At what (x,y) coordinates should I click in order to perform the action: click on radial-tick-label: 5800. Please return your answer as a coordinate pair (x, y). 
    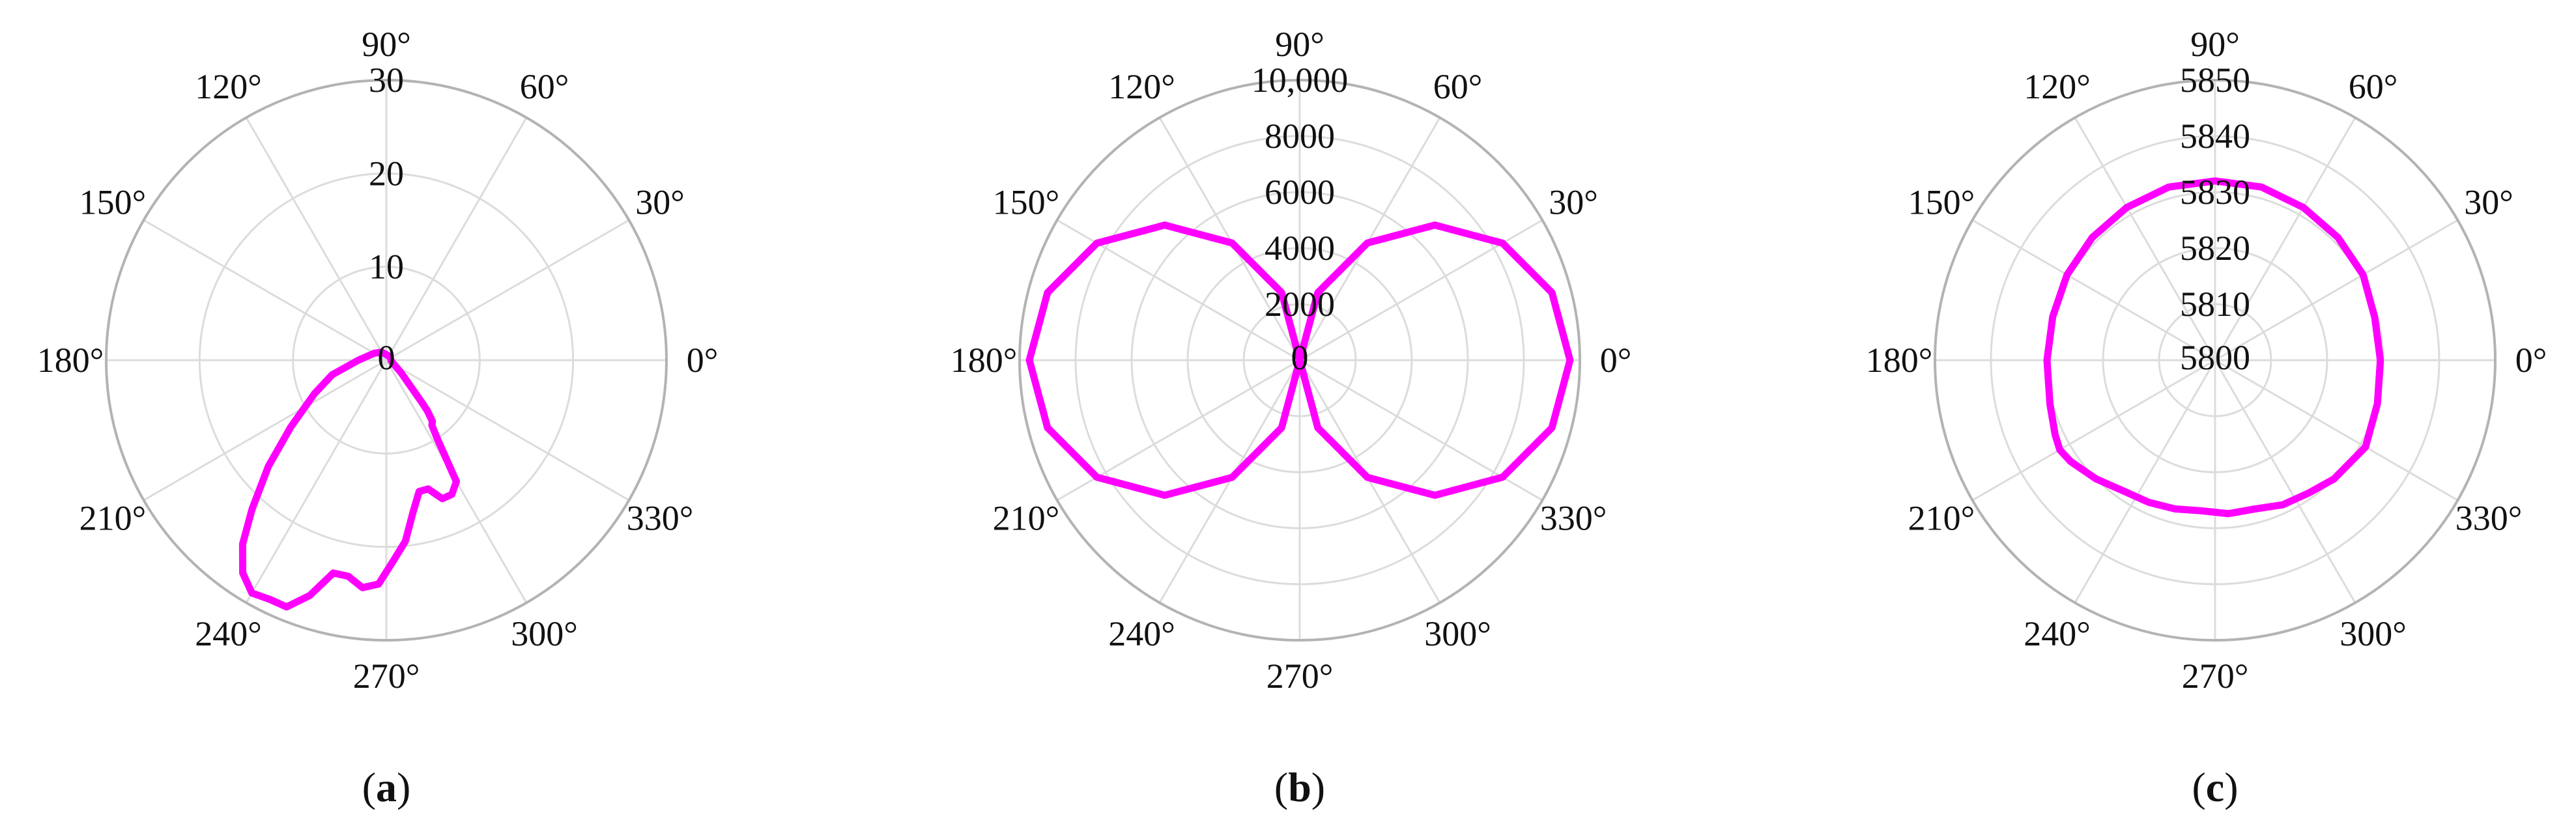
    Looking at the image, I should click on (2215, 357).